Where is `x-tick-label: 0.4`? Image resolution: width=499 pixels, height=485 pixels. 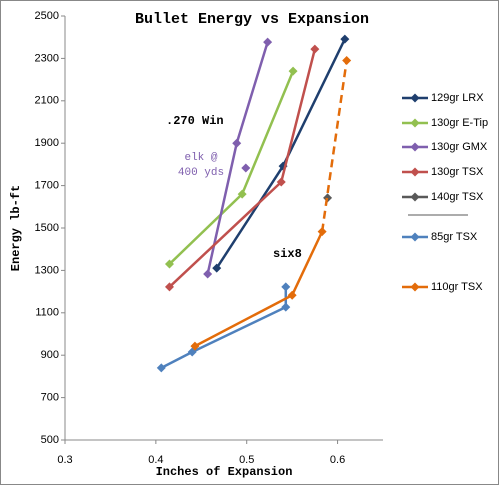 x-tick-label: 0.4 is located at coordinates (155, 460).